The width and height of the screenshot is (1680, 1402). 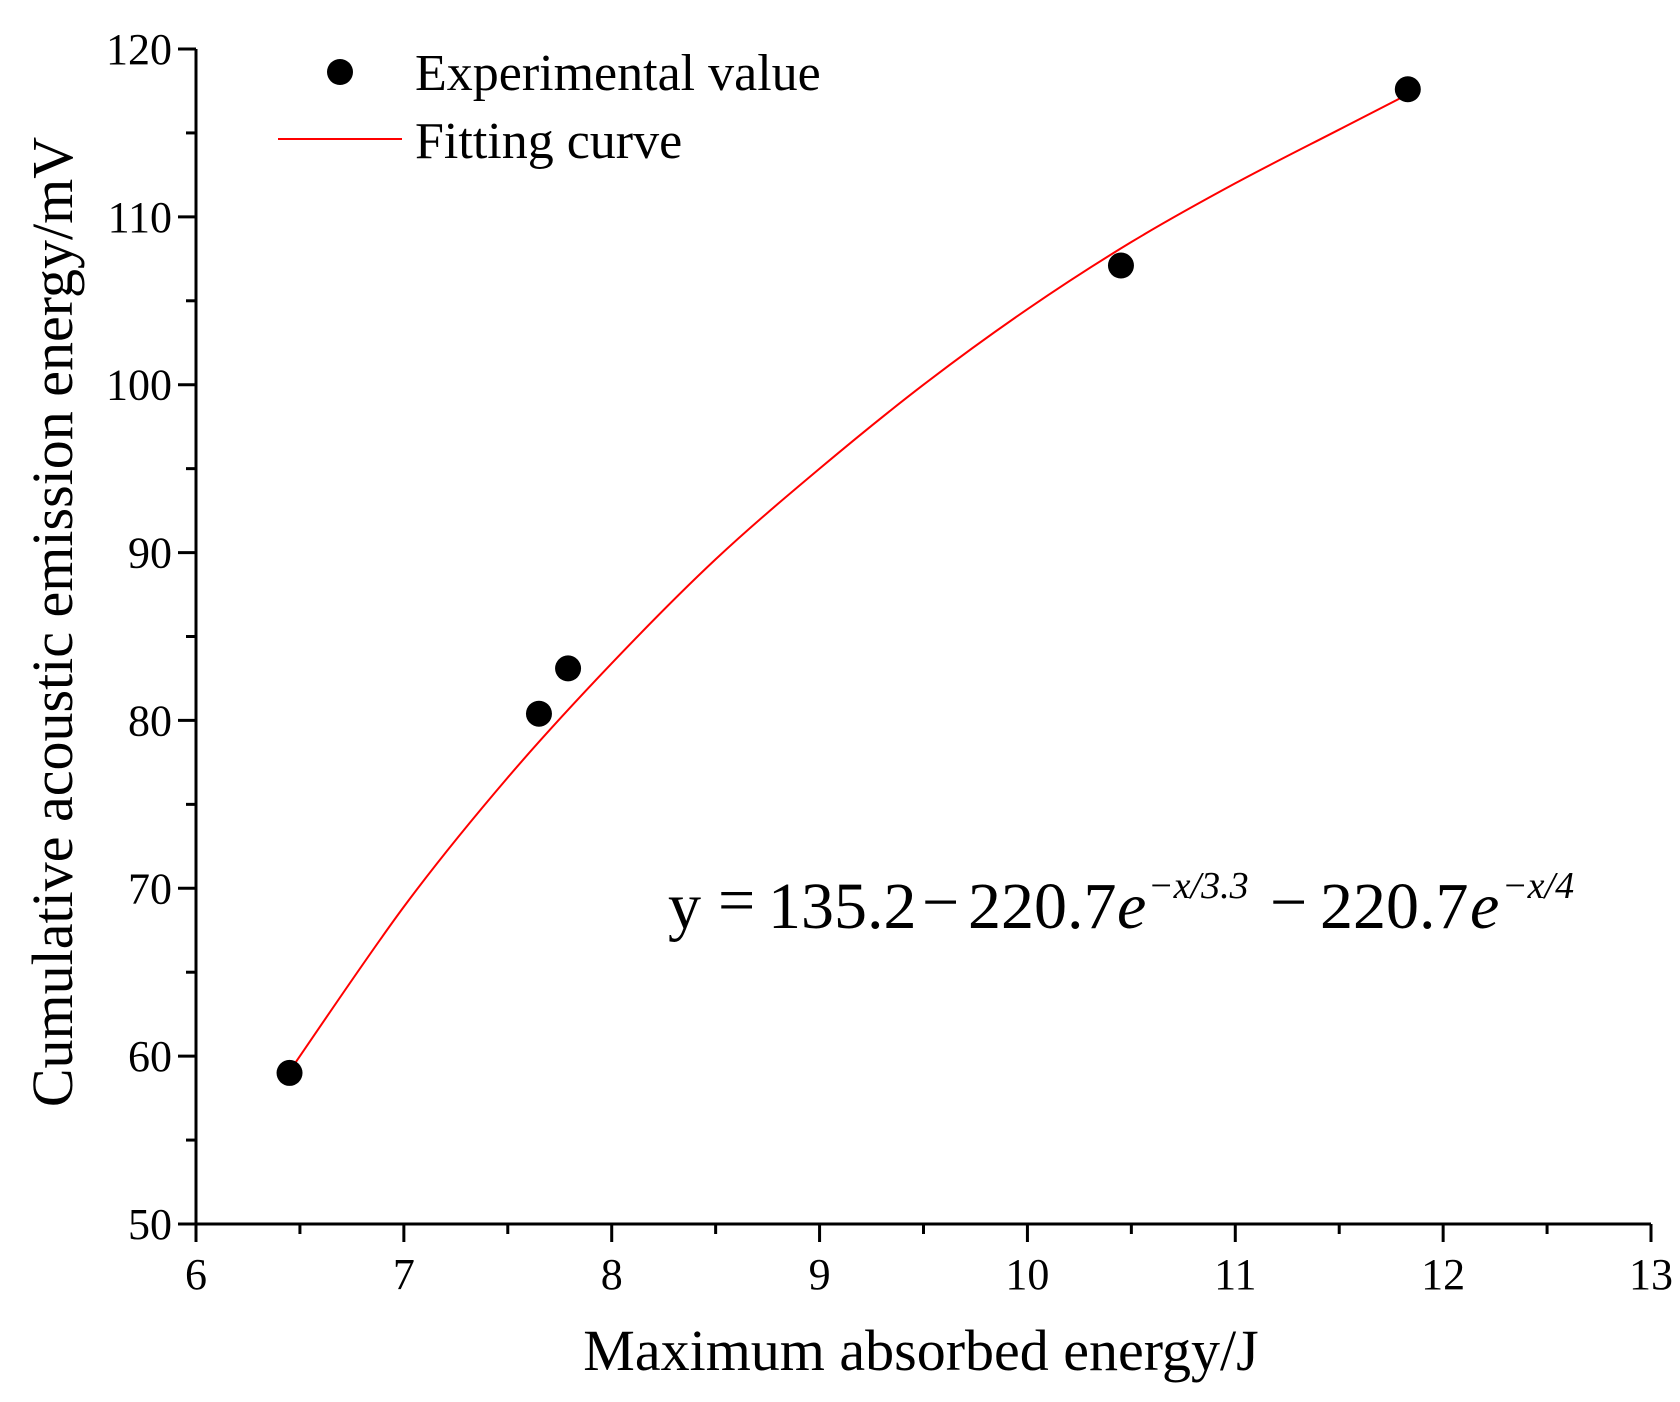 I want to click on equation-e-1: e, so click(x=1131, y=906).